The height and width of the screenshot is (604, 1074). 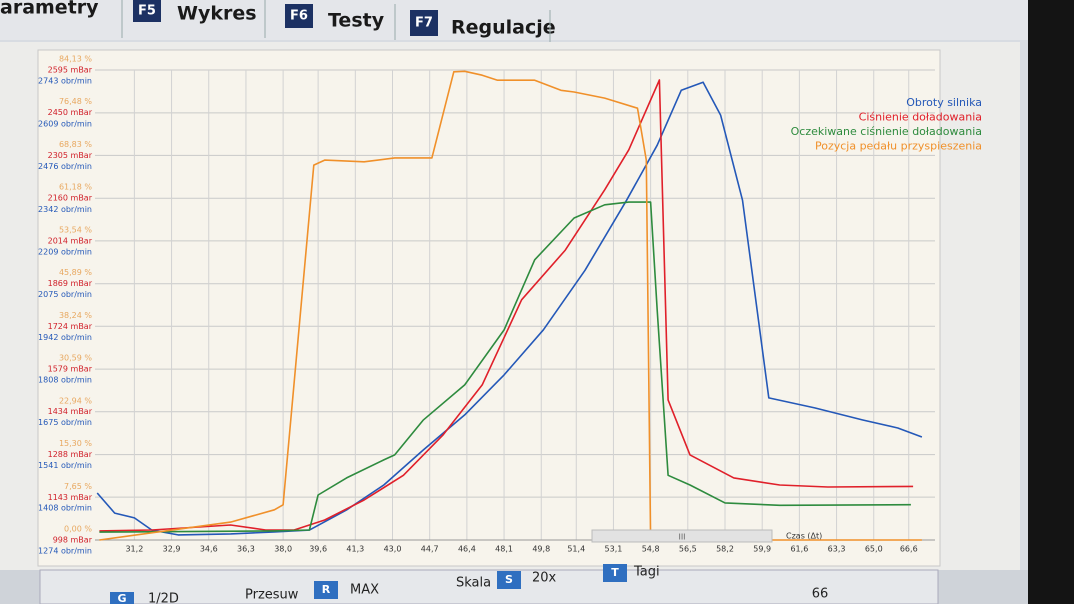 I want to click on y-tick-label: 1942 obr/min, so click(x=65, y=337).